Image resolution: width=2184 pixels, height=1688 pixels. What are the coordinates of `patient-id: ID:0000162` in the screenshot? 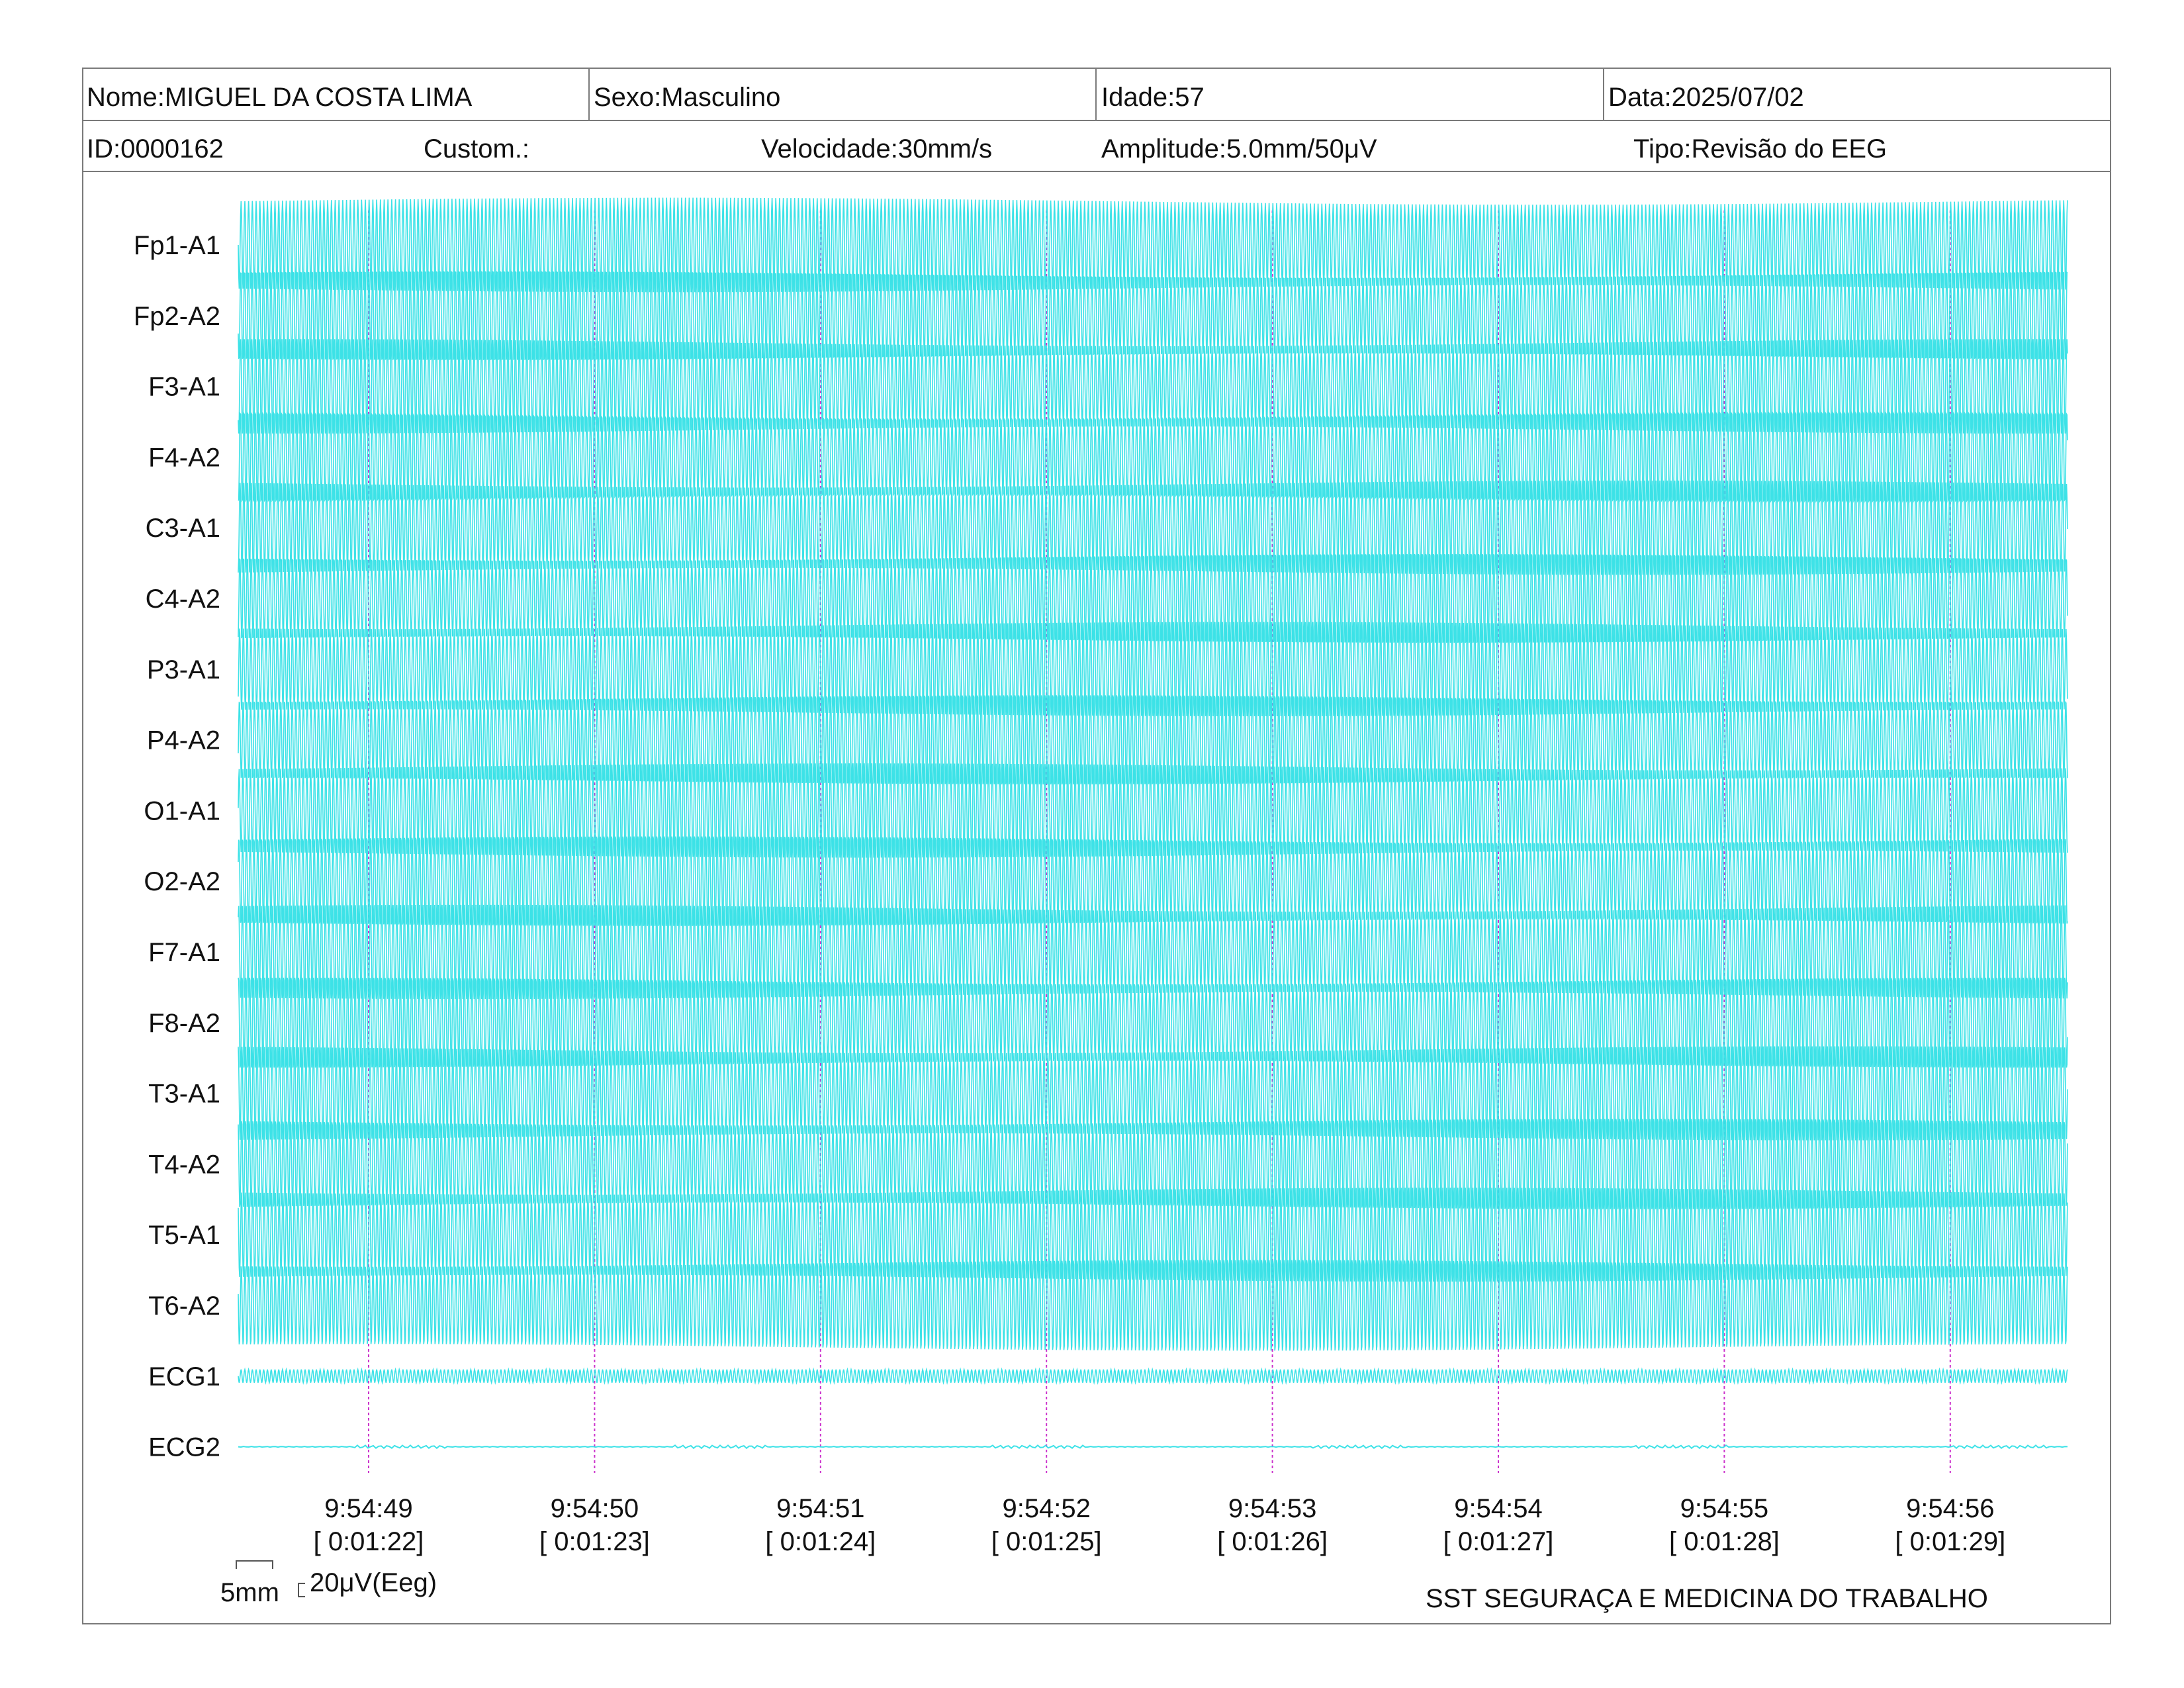 It's located at (155, 149).